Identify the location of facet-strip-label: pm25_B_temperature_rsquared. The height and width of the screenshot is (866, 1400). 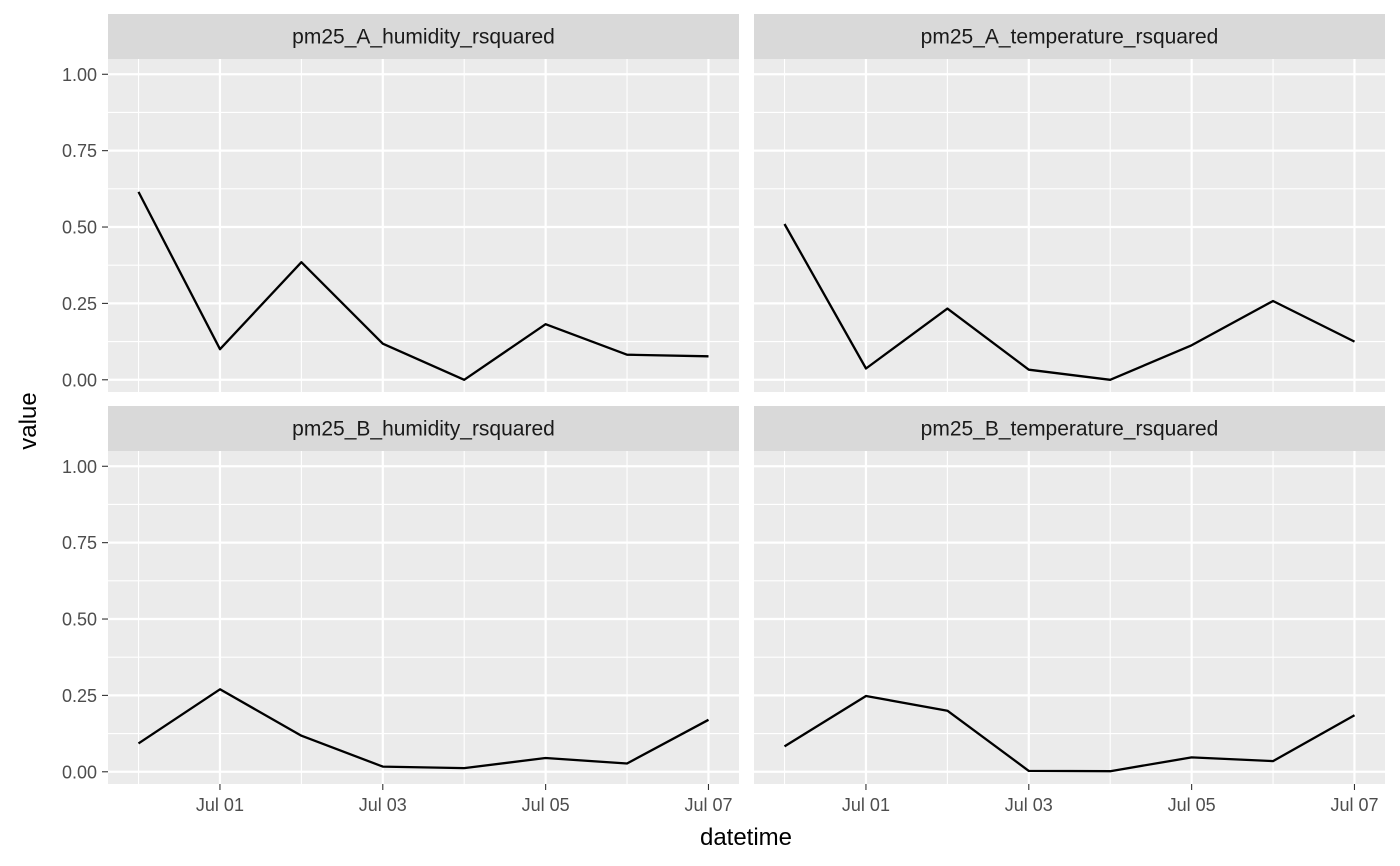
(1070, 429).